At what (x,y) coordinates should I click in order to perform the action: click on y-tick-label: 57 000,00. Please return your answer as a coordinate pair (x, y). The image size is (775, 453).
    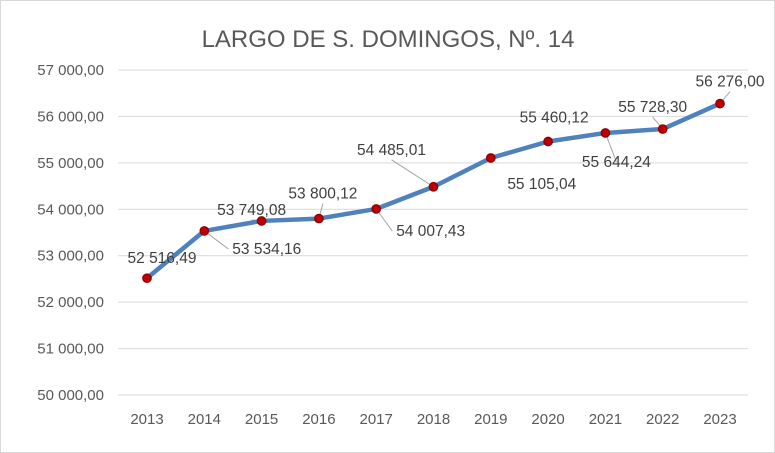
    Looking at the image, I should click on (70, 70).